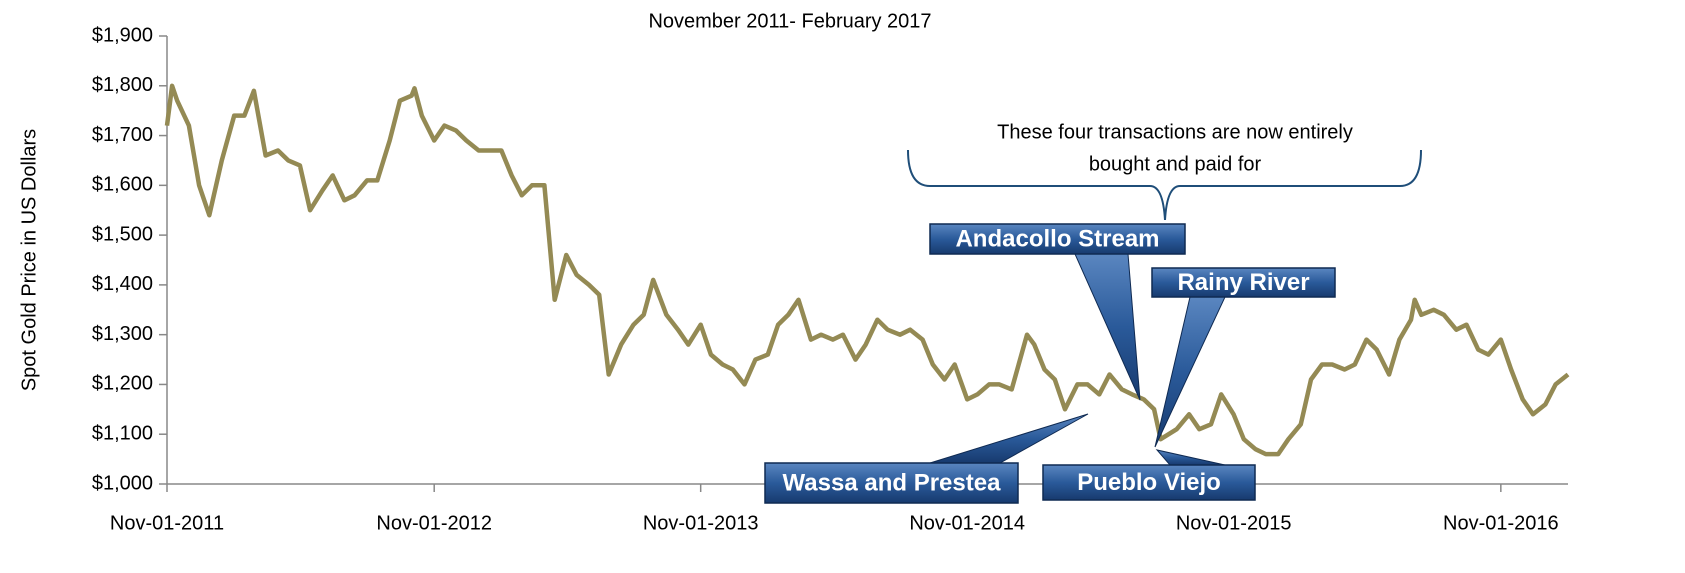  I want to click on y-axis-label: Spot Gold Price in US Dollars, so click(29, 260).